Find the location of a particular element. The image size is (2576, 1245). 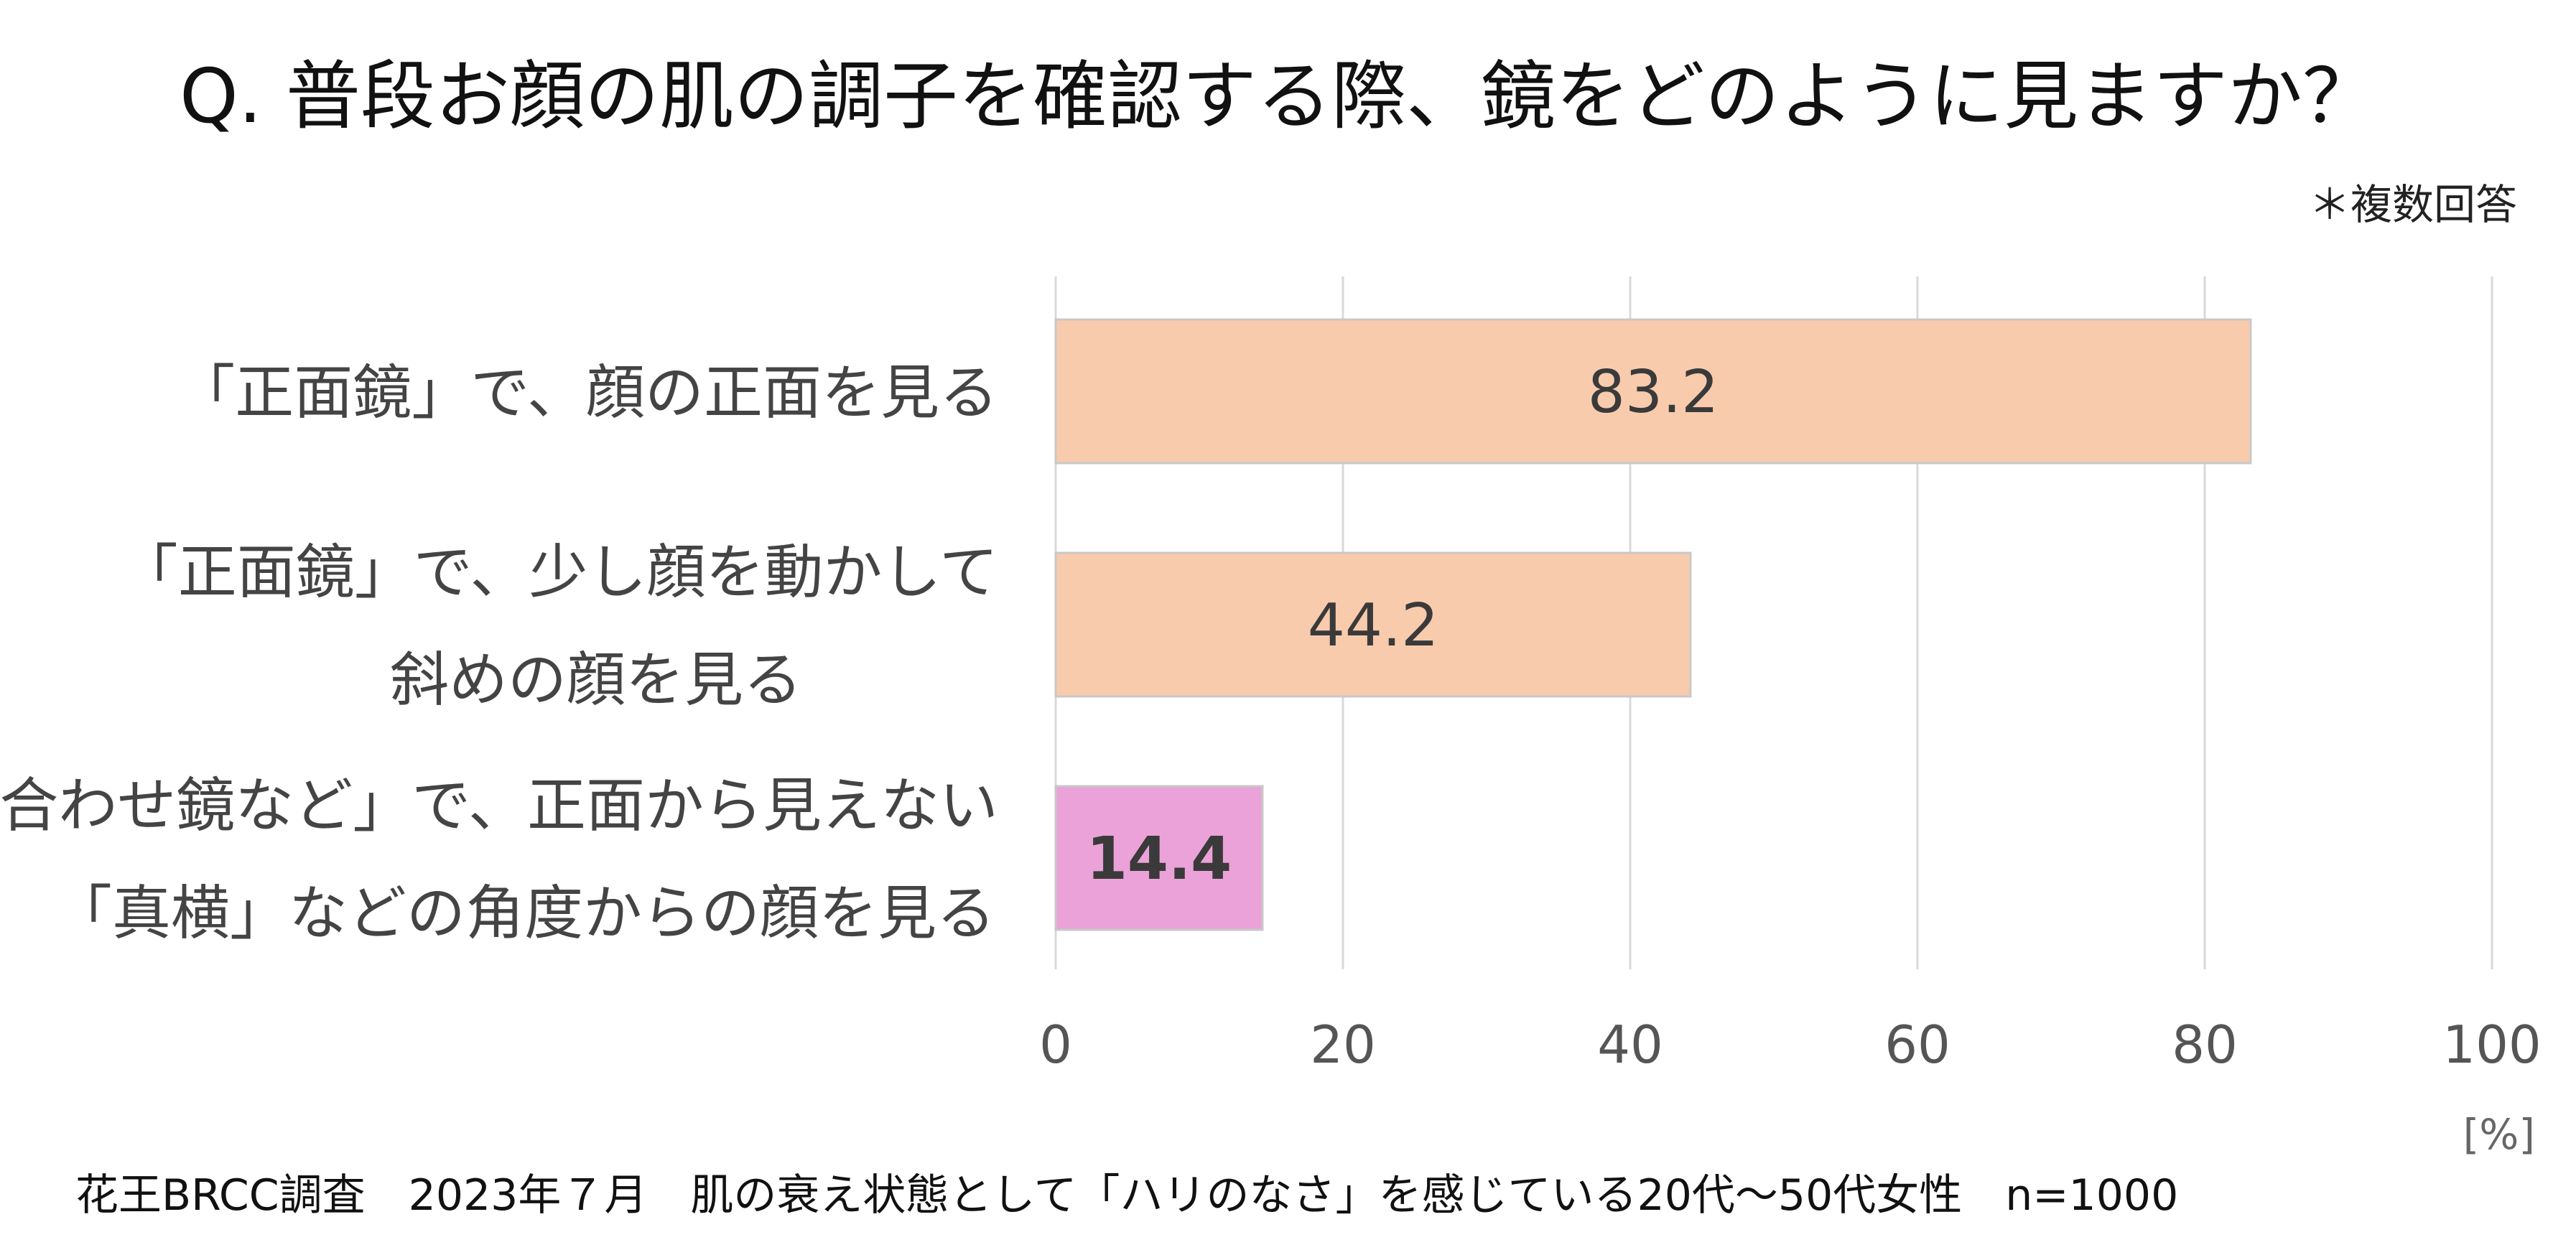

bar-value-label: 44.2 is located at coordinates (1373, 626).